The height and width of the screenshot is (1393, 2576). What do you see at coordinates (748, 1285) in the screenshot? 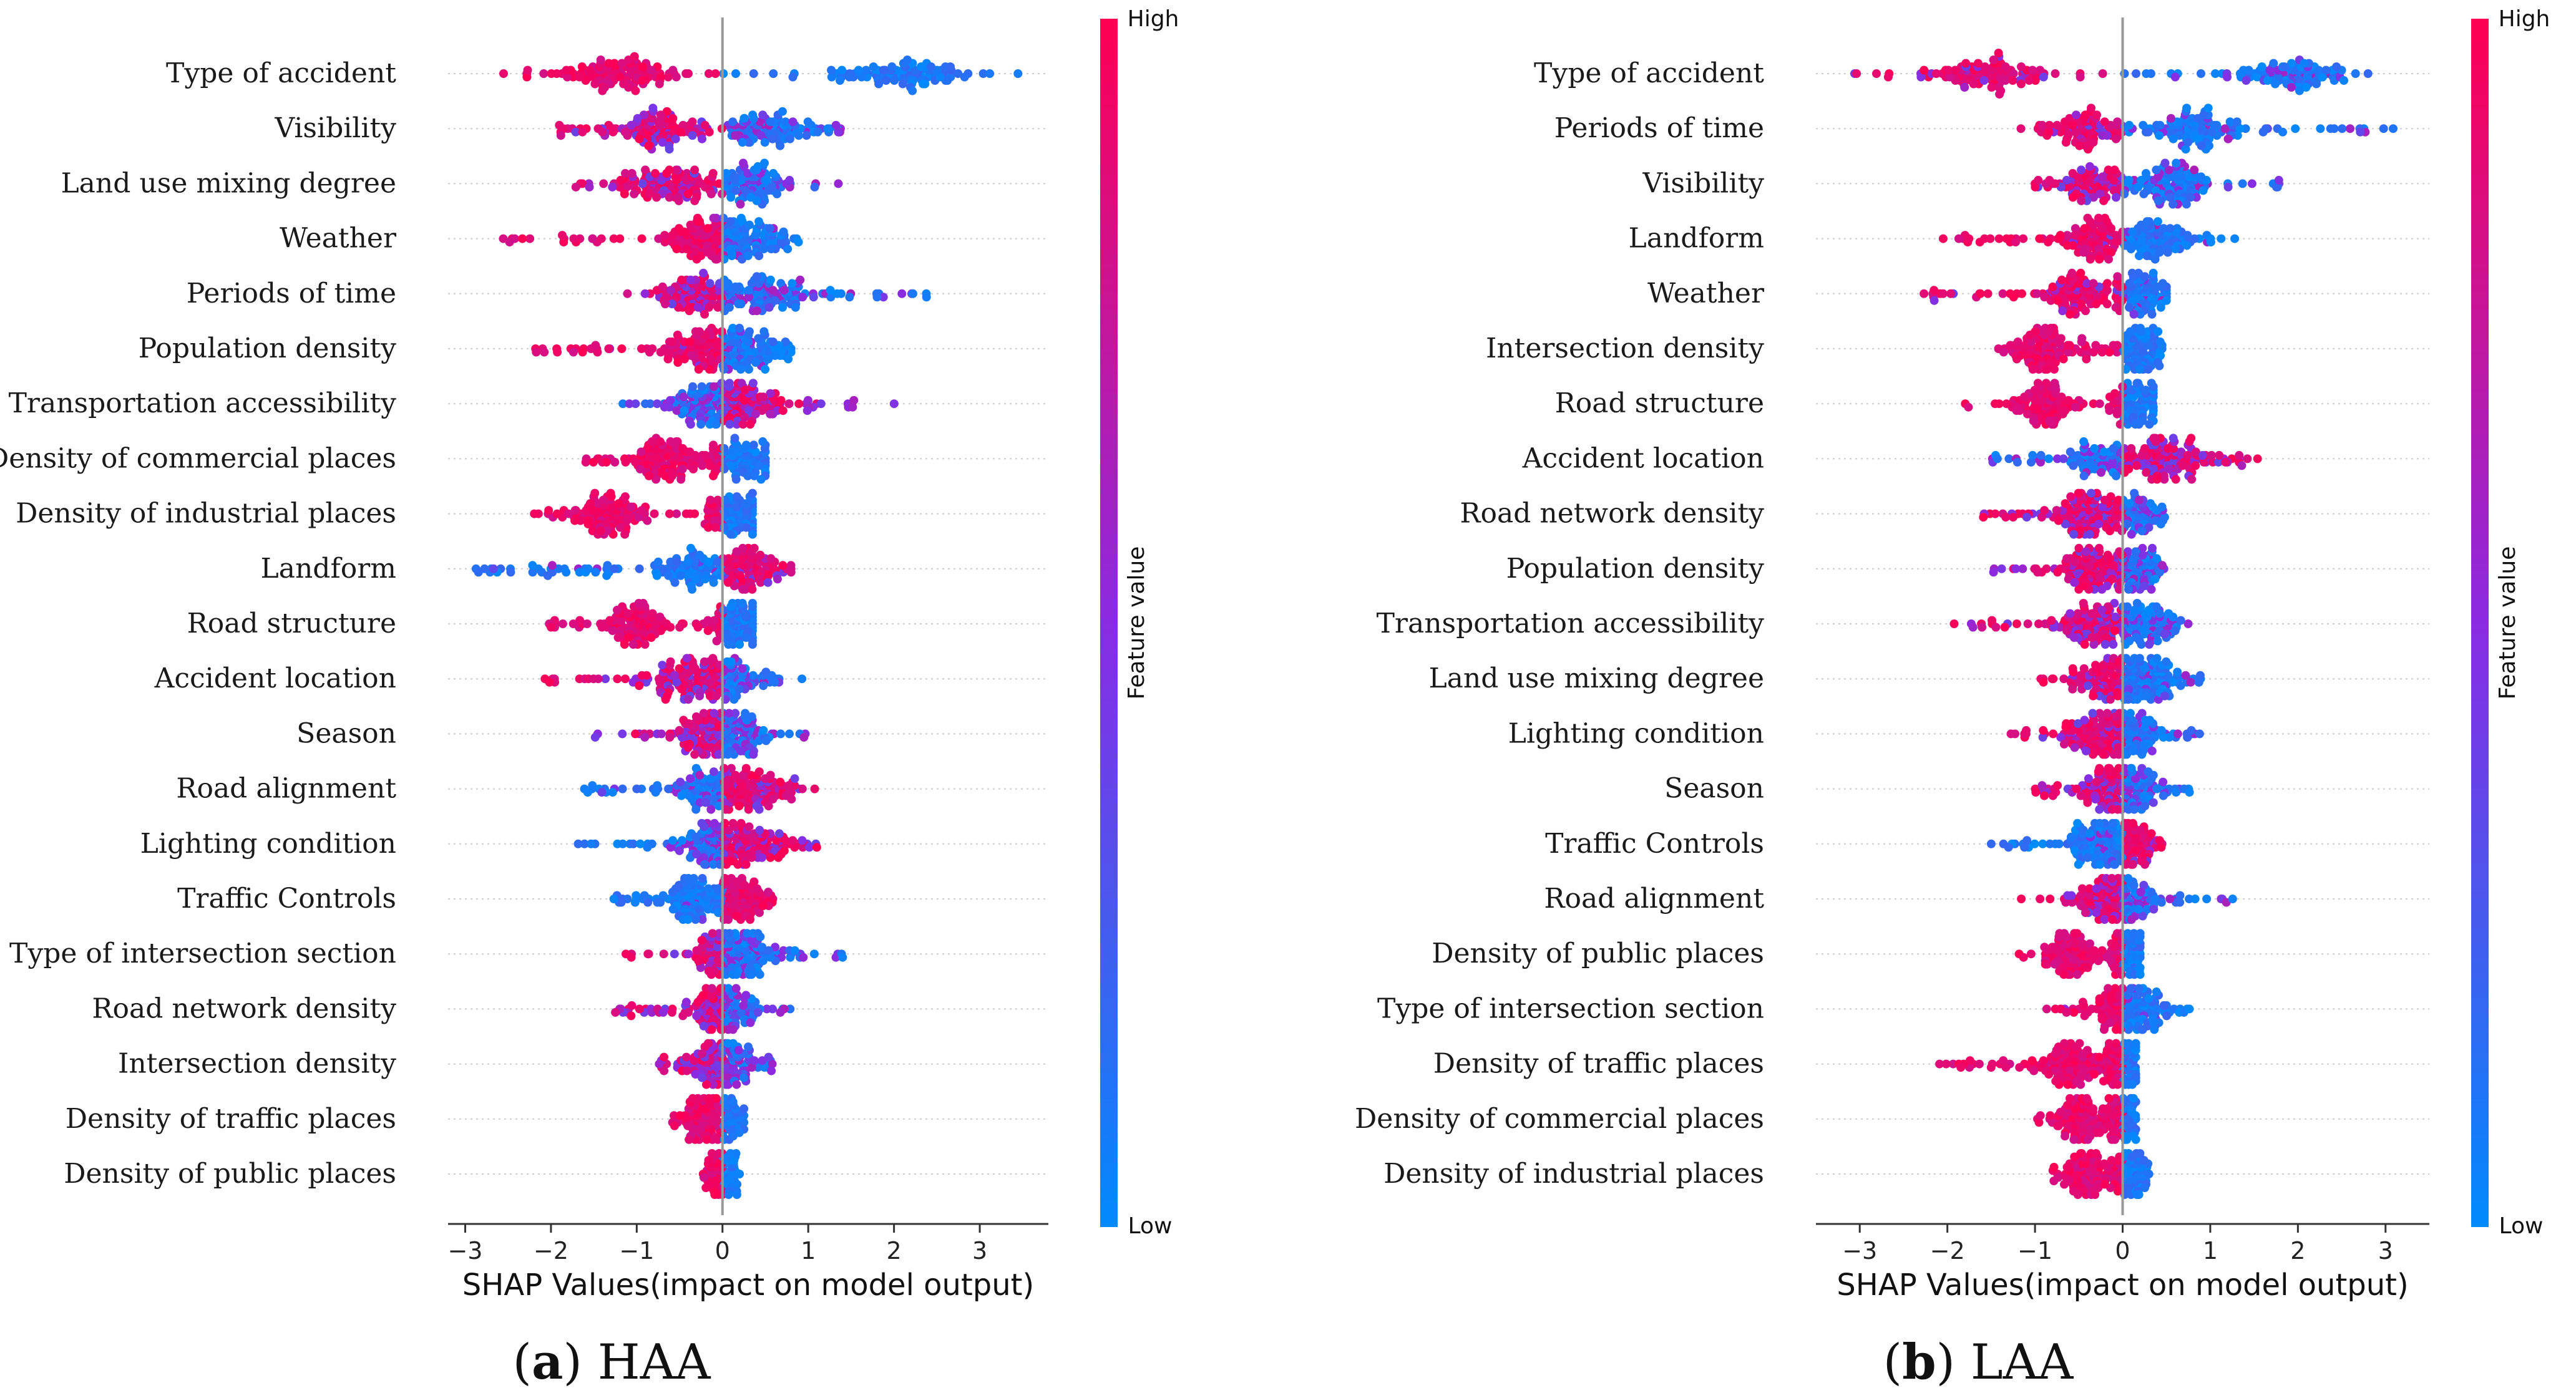
I see `x-axis-title: SHAP Values(impact on model output)` at bounding box center [748, 1285].